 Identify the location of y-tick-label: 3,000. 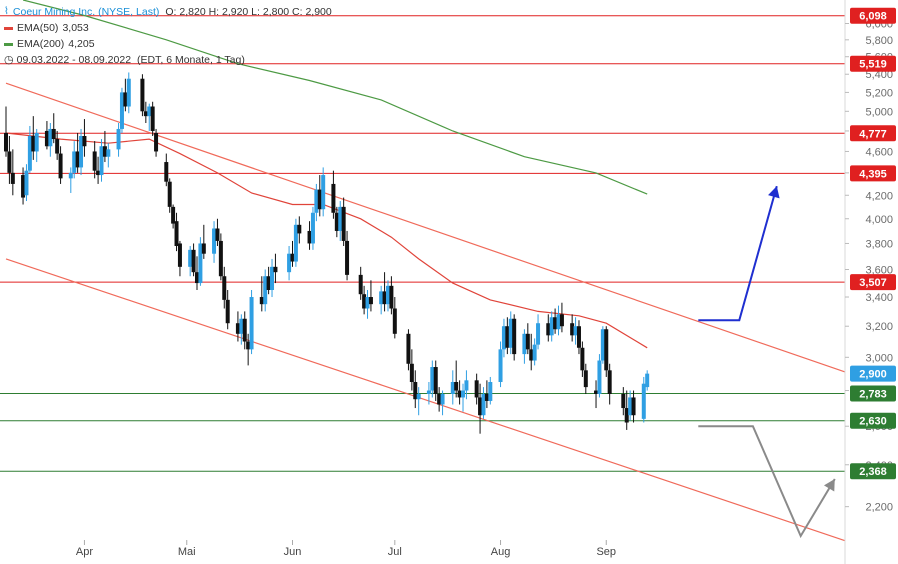
(879, 358).